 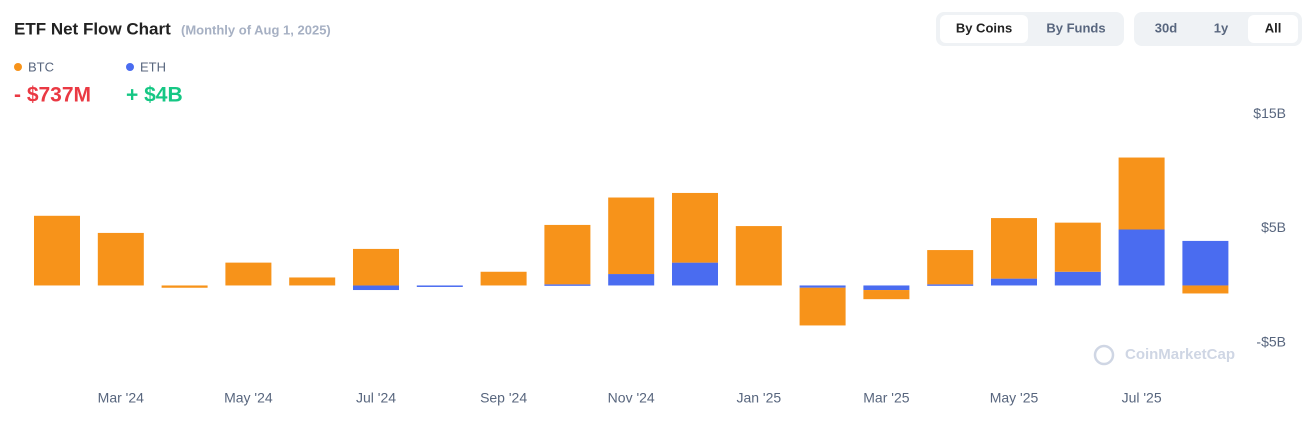 I want to click on x-tick-label: Mar '25, so click(x=886, y=398).